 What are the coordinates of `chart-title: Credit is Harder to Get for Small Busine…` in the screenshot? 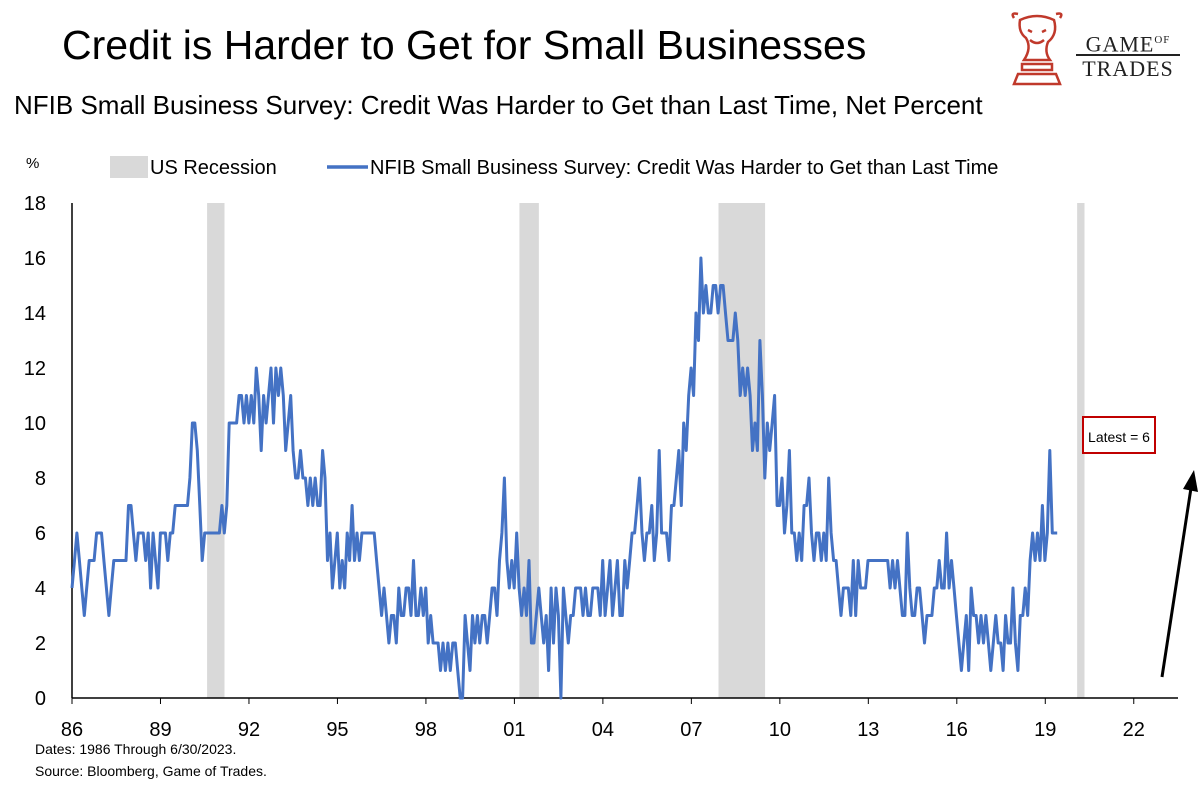 It's located at (464, 45).